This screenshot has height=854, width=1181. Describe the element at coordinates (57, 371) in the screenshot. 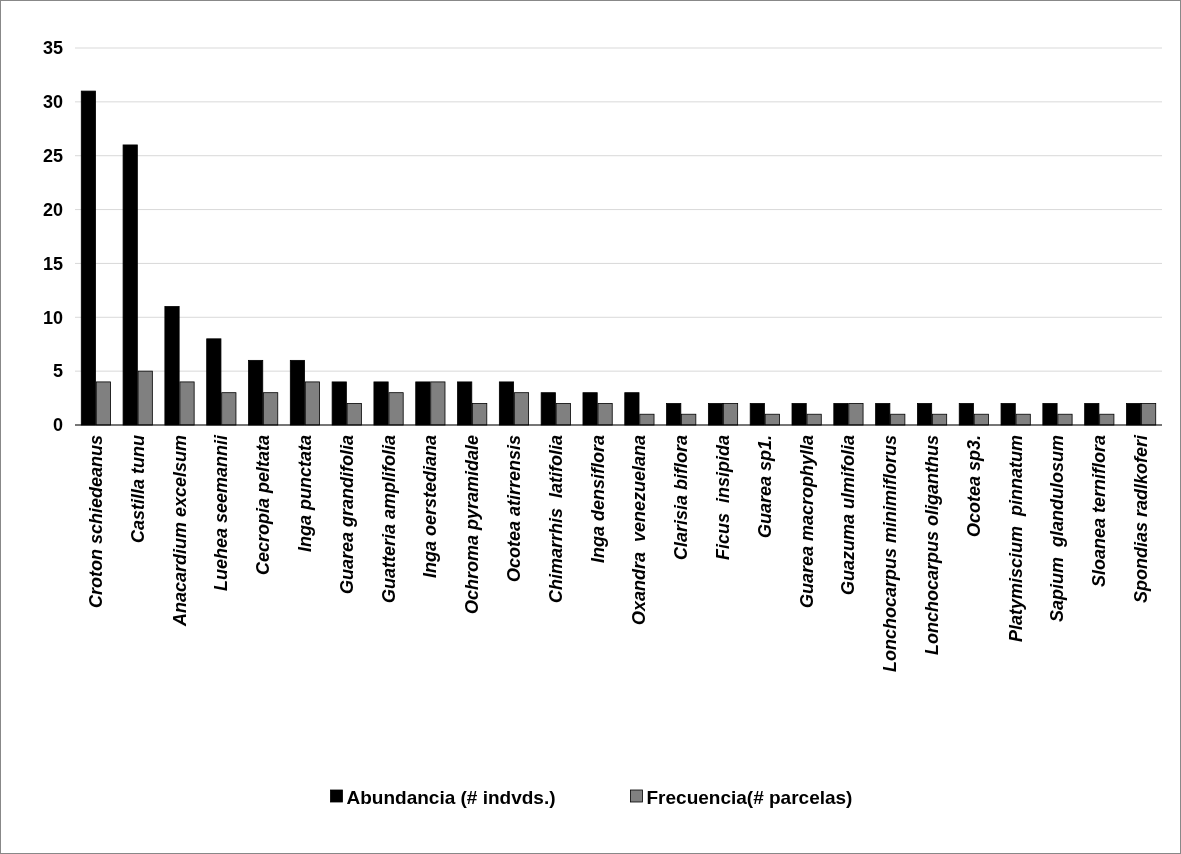

I see `y-tick-label: 5` at that location.